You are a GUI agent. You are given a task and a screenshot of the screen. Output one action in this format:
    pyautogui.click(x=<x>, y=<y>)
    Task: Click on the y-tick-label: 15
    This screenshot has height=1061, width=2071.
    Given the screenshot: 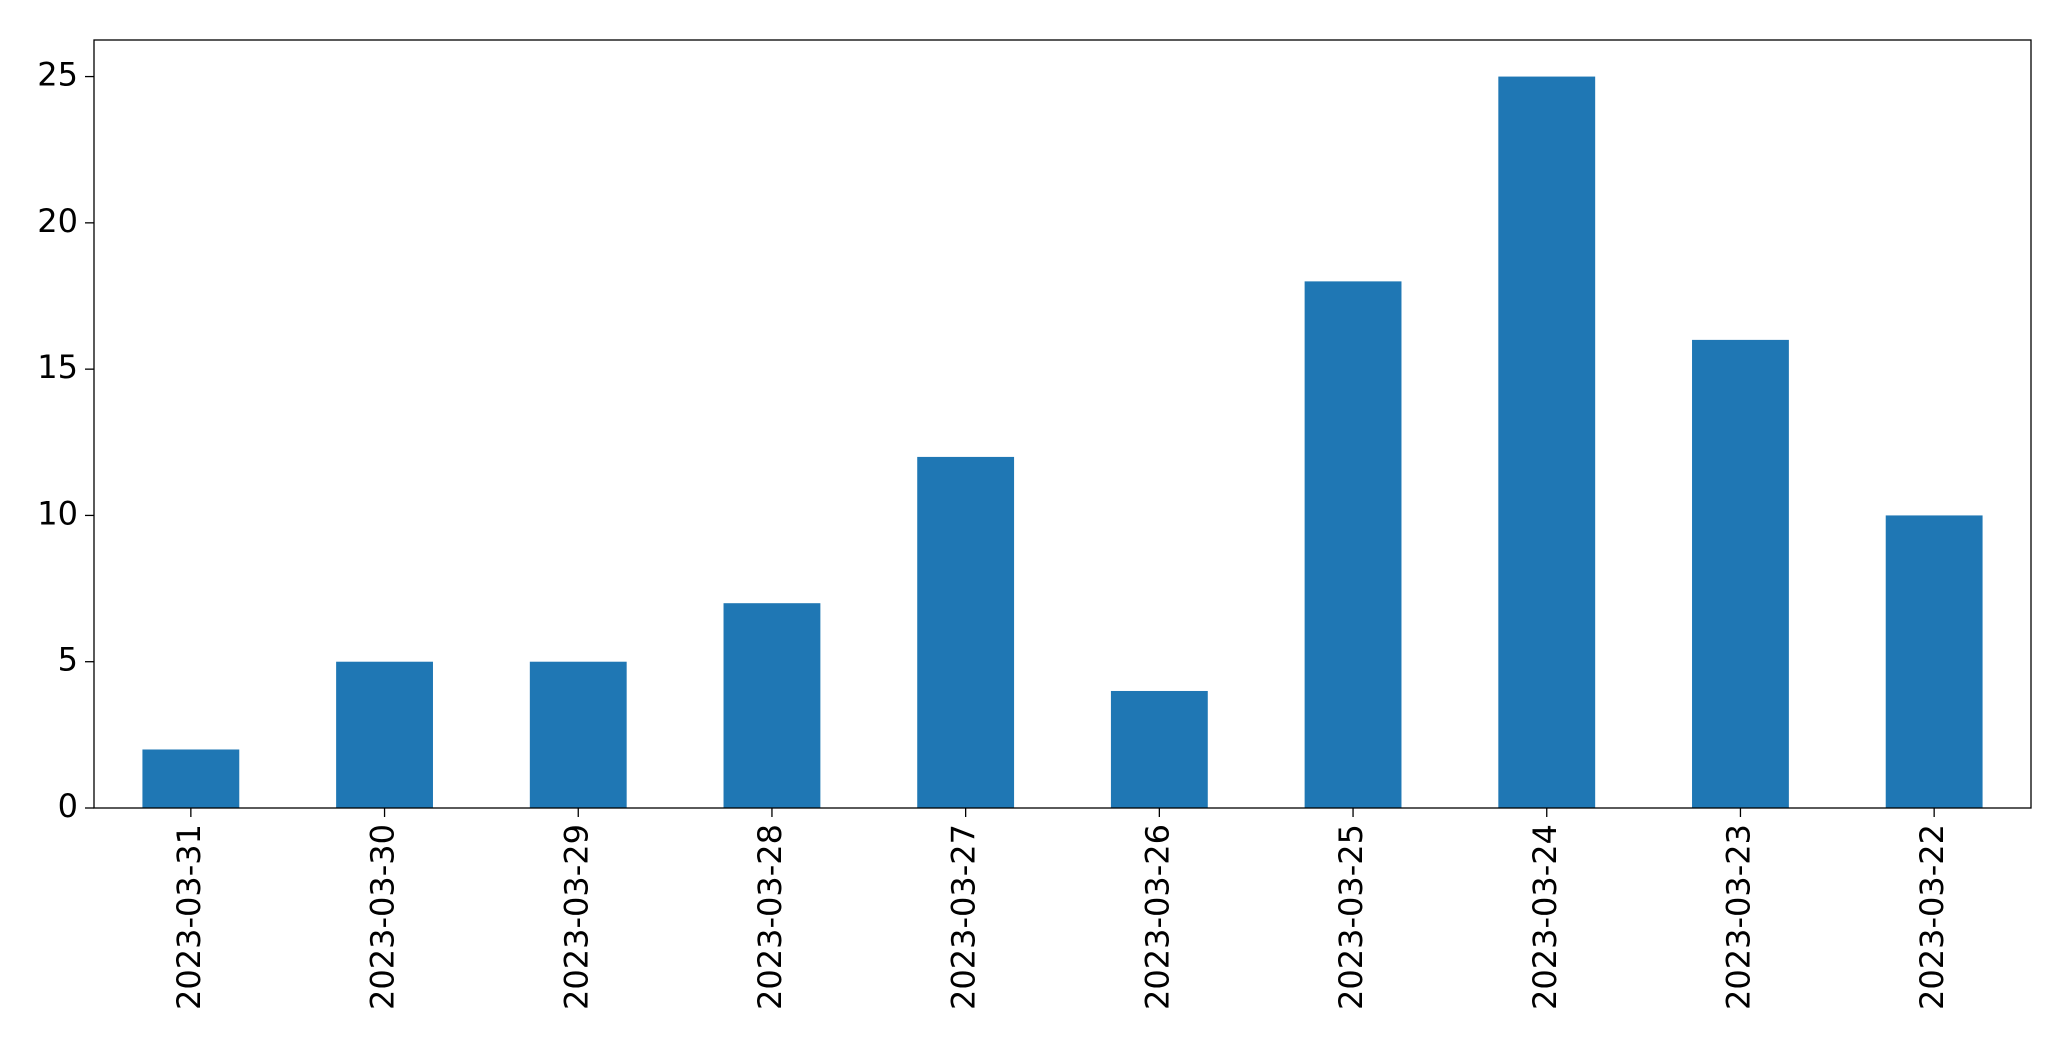 What is the action you would take?
    pyautogui.click(x=57, y=367)
    